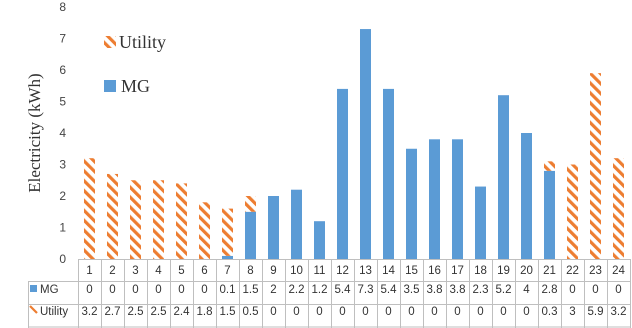 This screenshot has width=632, height=328. I want to click on x-tick-label: 4, so click(158, 271).